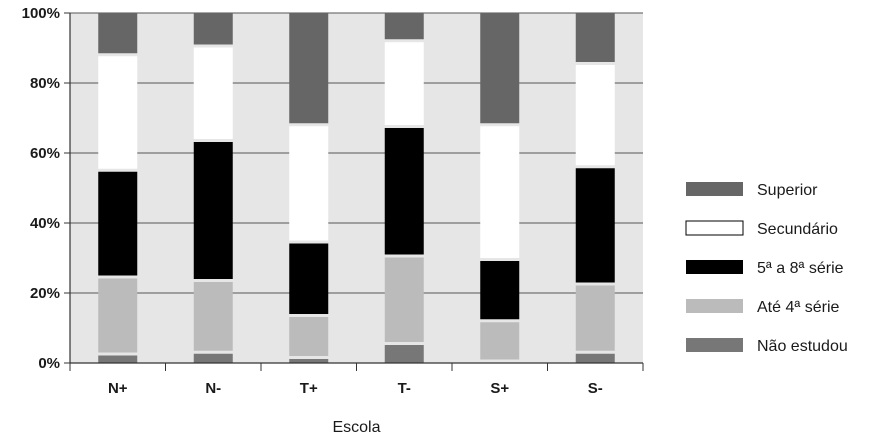 The width and height of the screenshot is (886, 439). What do you see at coordinates (800, 268) in the screenshot?
I see `legend-label: 5ª a 8ª série` at bounding box center [800, 268].